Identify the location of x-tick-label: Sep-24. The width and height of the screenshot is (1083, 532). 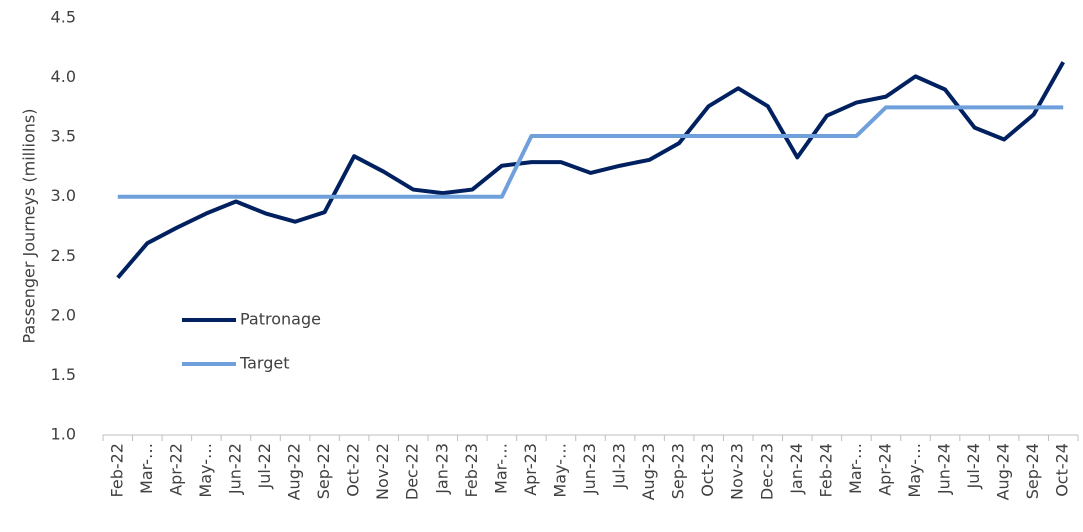
(1032, 471).